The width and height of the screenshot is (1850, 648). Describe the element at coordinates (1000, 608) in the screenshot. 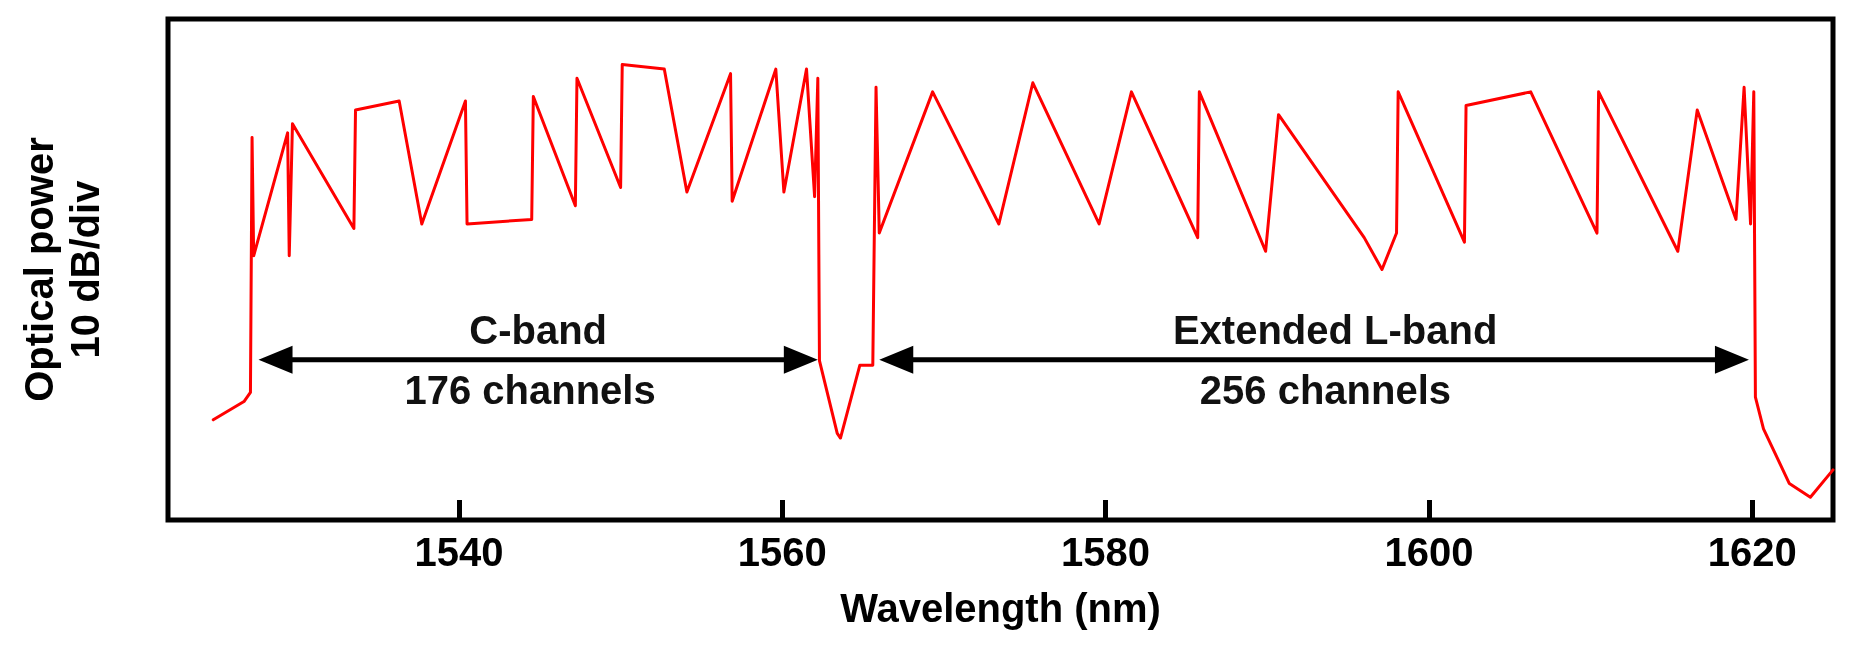

I see `x-axis-title: Wavelength (nm)` at that location.